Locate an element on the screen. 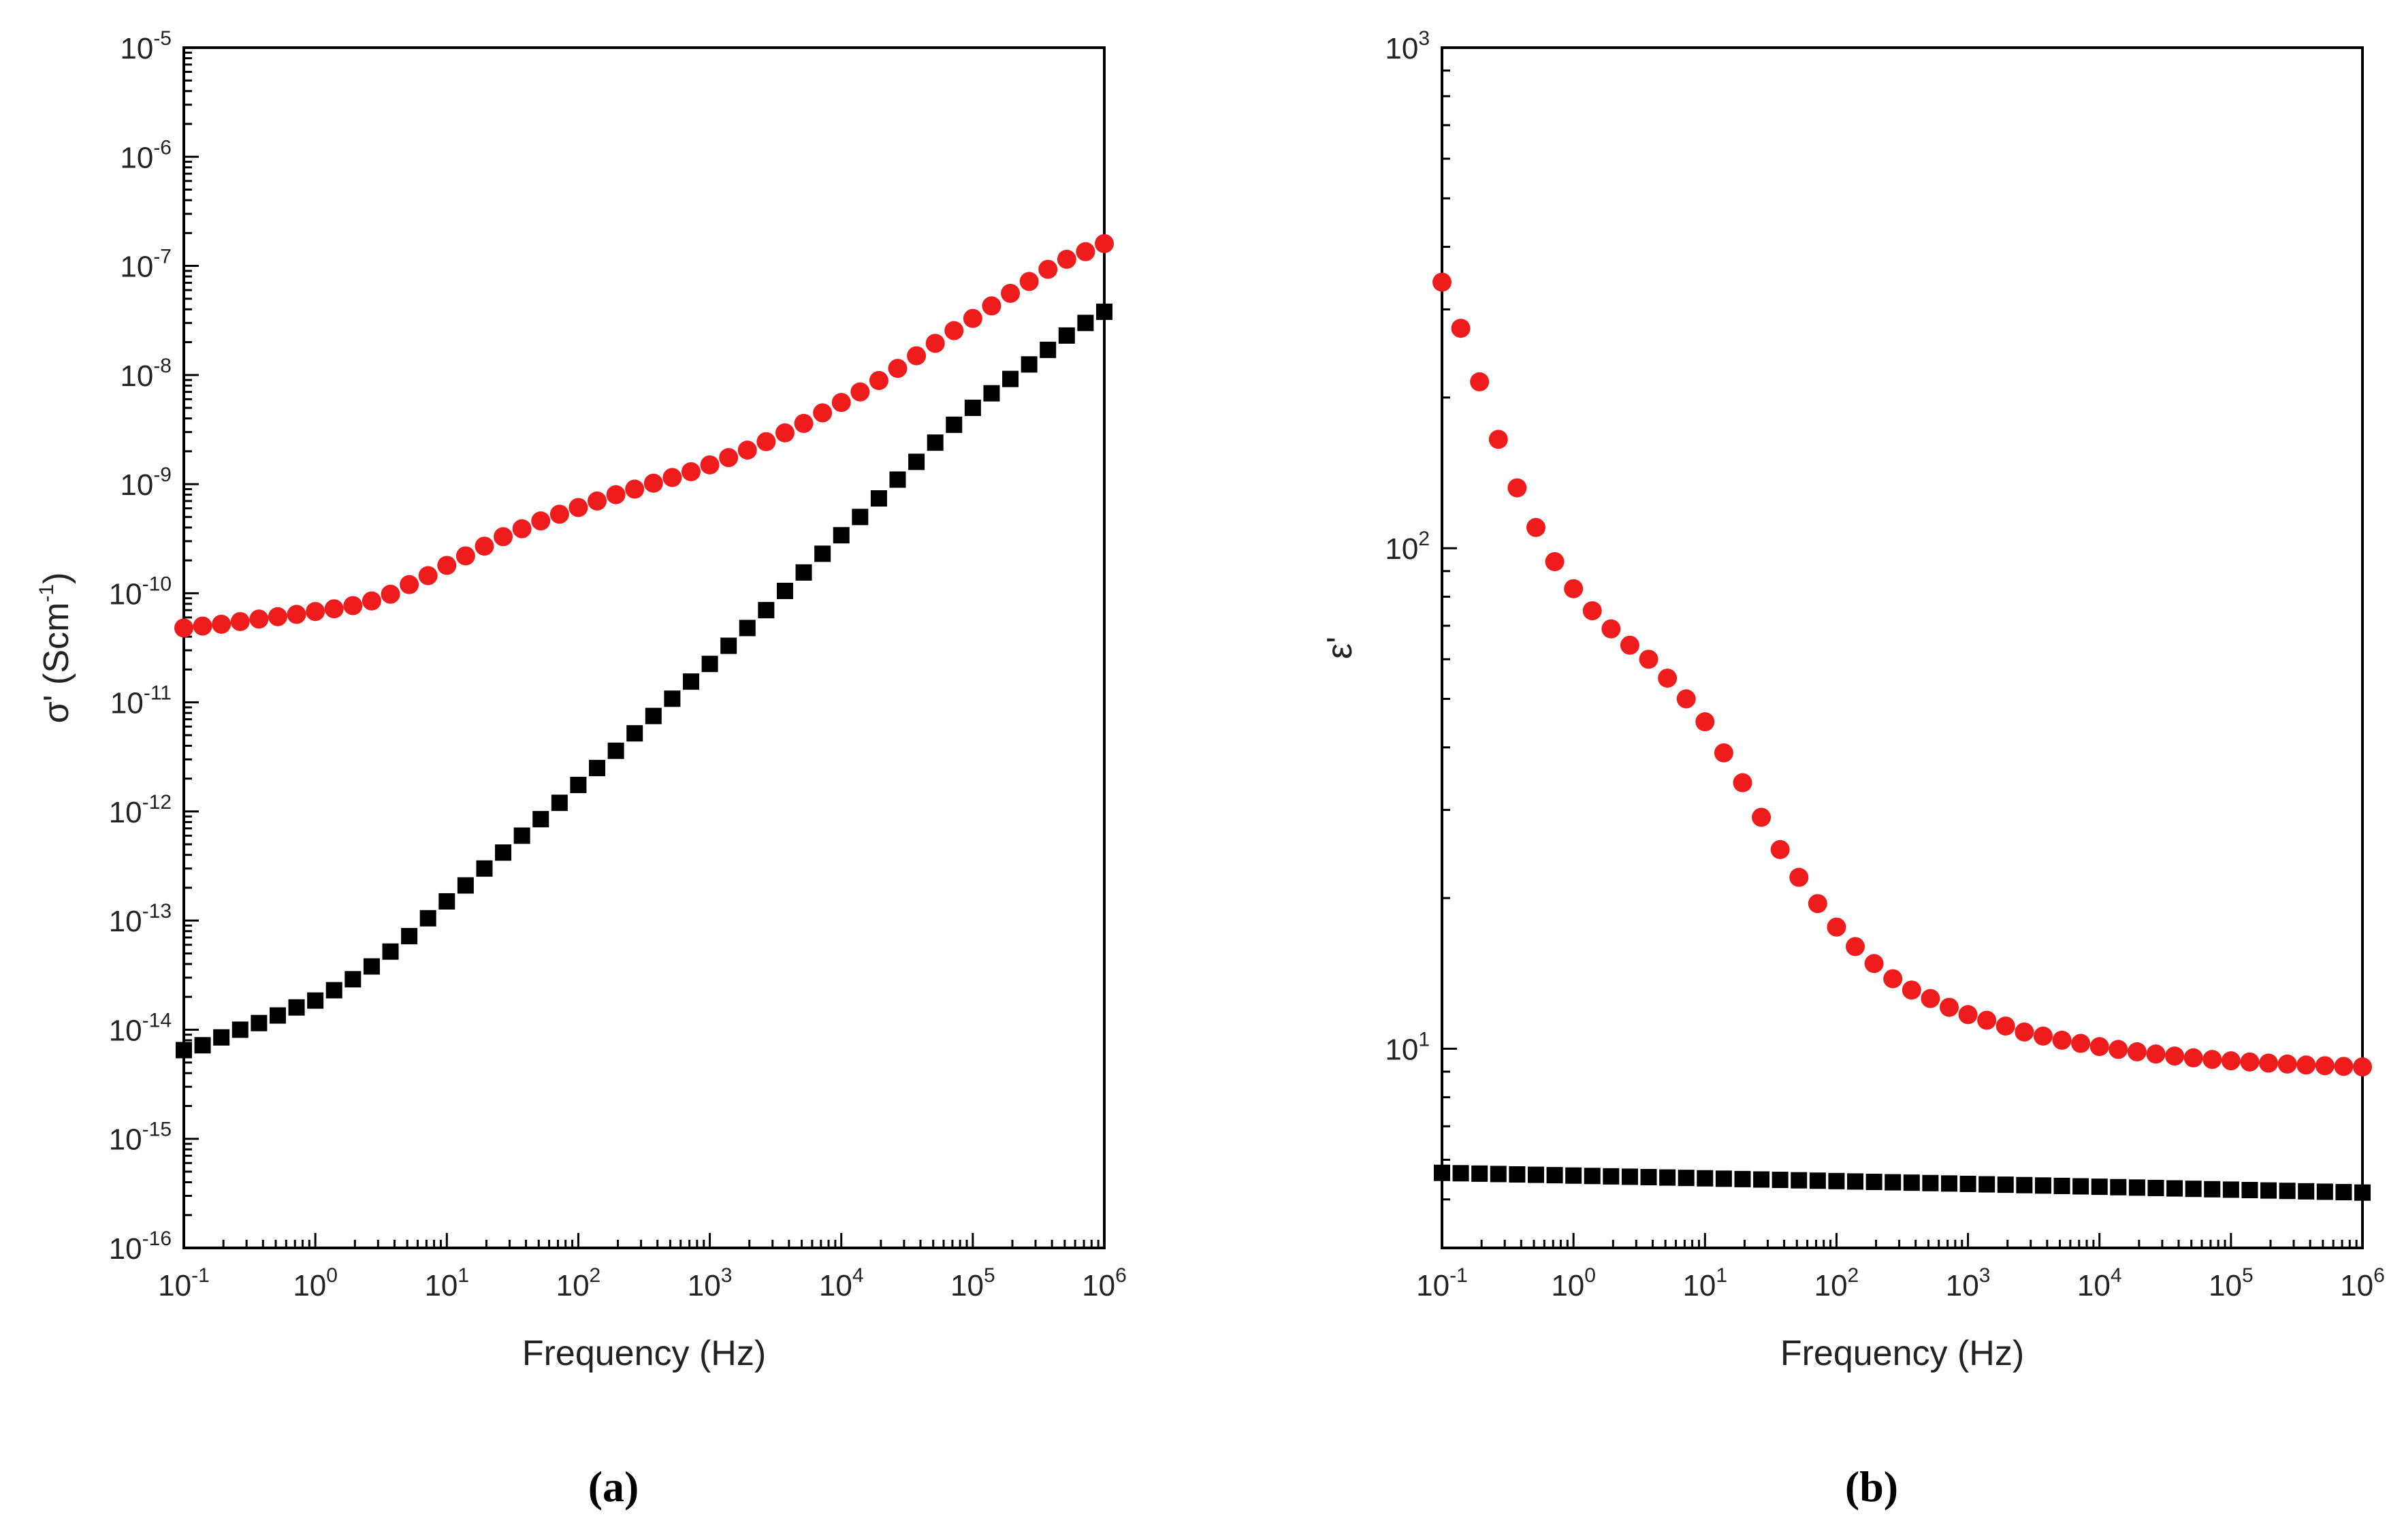 This screenshot has height=1540, width=2404. x-tick-label: 10² is located at coordinates (1836, 1283).